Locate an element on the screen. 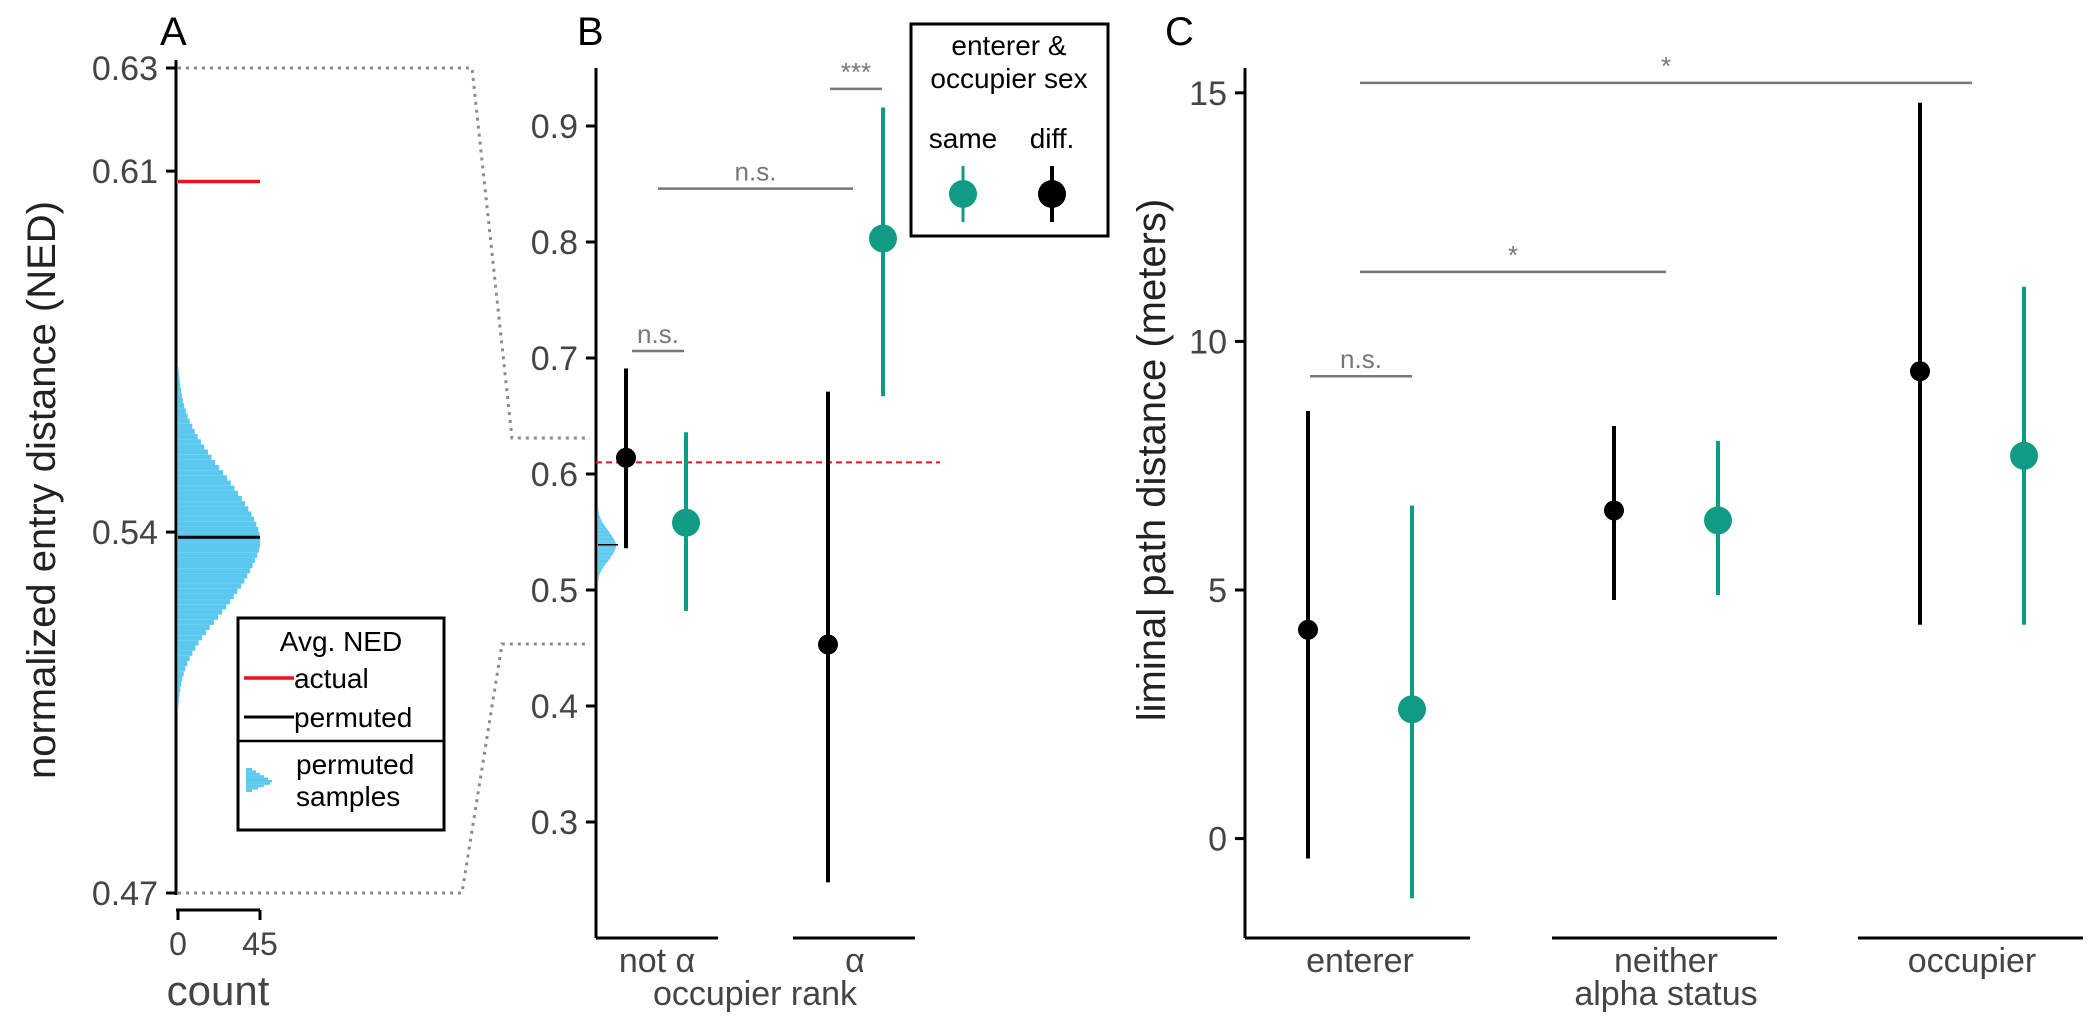  panel-c-y-ticks: 0 5 10 15 is located at coordinates (1217, 467).